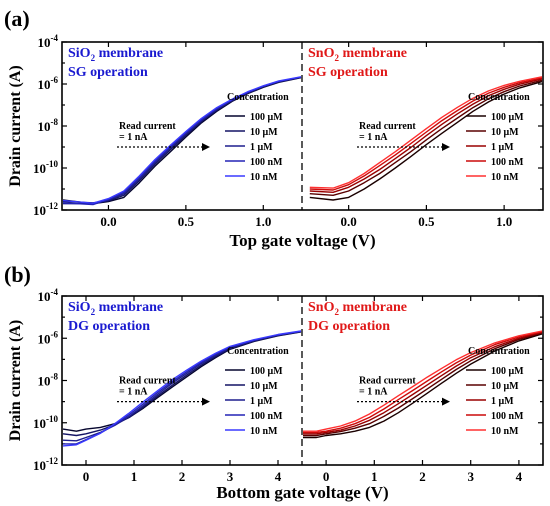  Describe the element at coordinates (349, 326) in the screenshot. I see `subplot-subtitle: DG operation` at that location.